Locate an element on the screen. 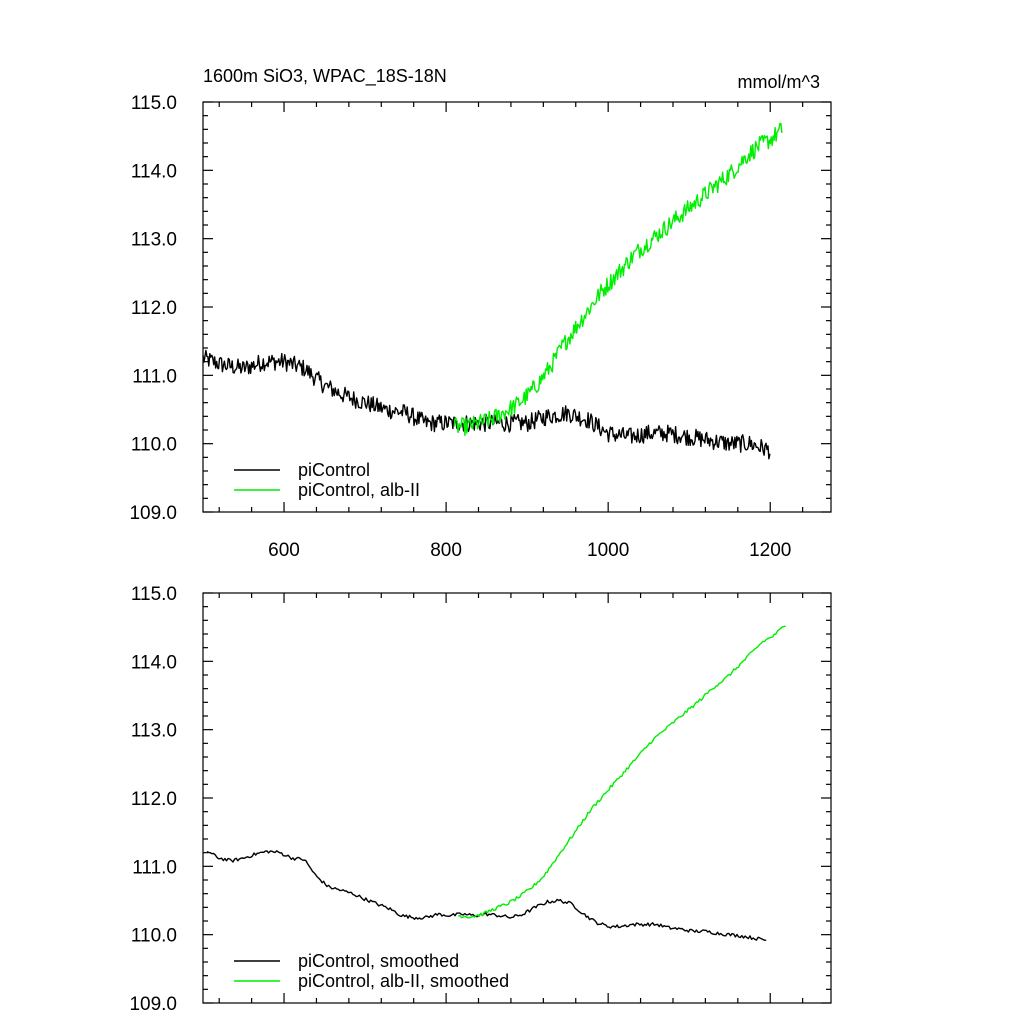  x-tick-label: 800 is located at coordinates (446, 550).